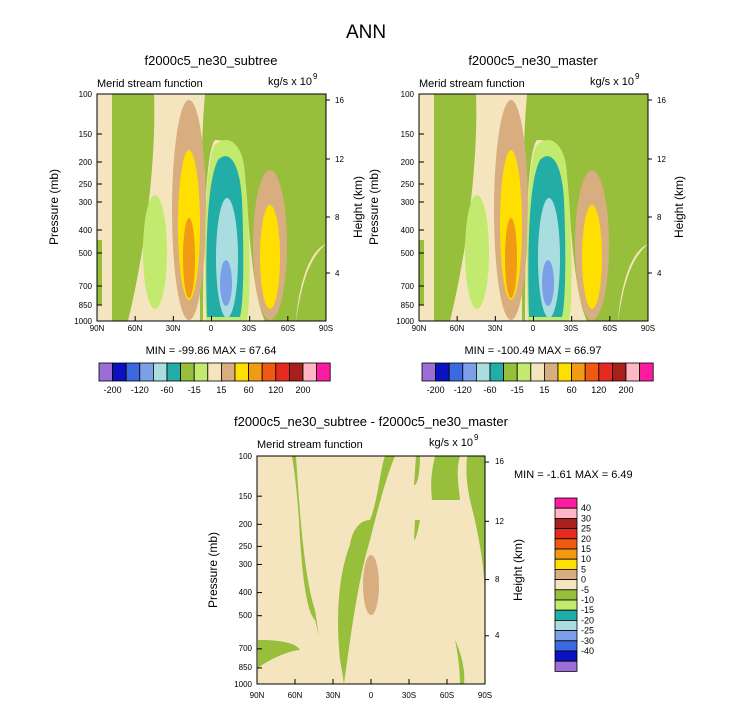  I want to click on contour-region-pos-center, so click(340, 570).